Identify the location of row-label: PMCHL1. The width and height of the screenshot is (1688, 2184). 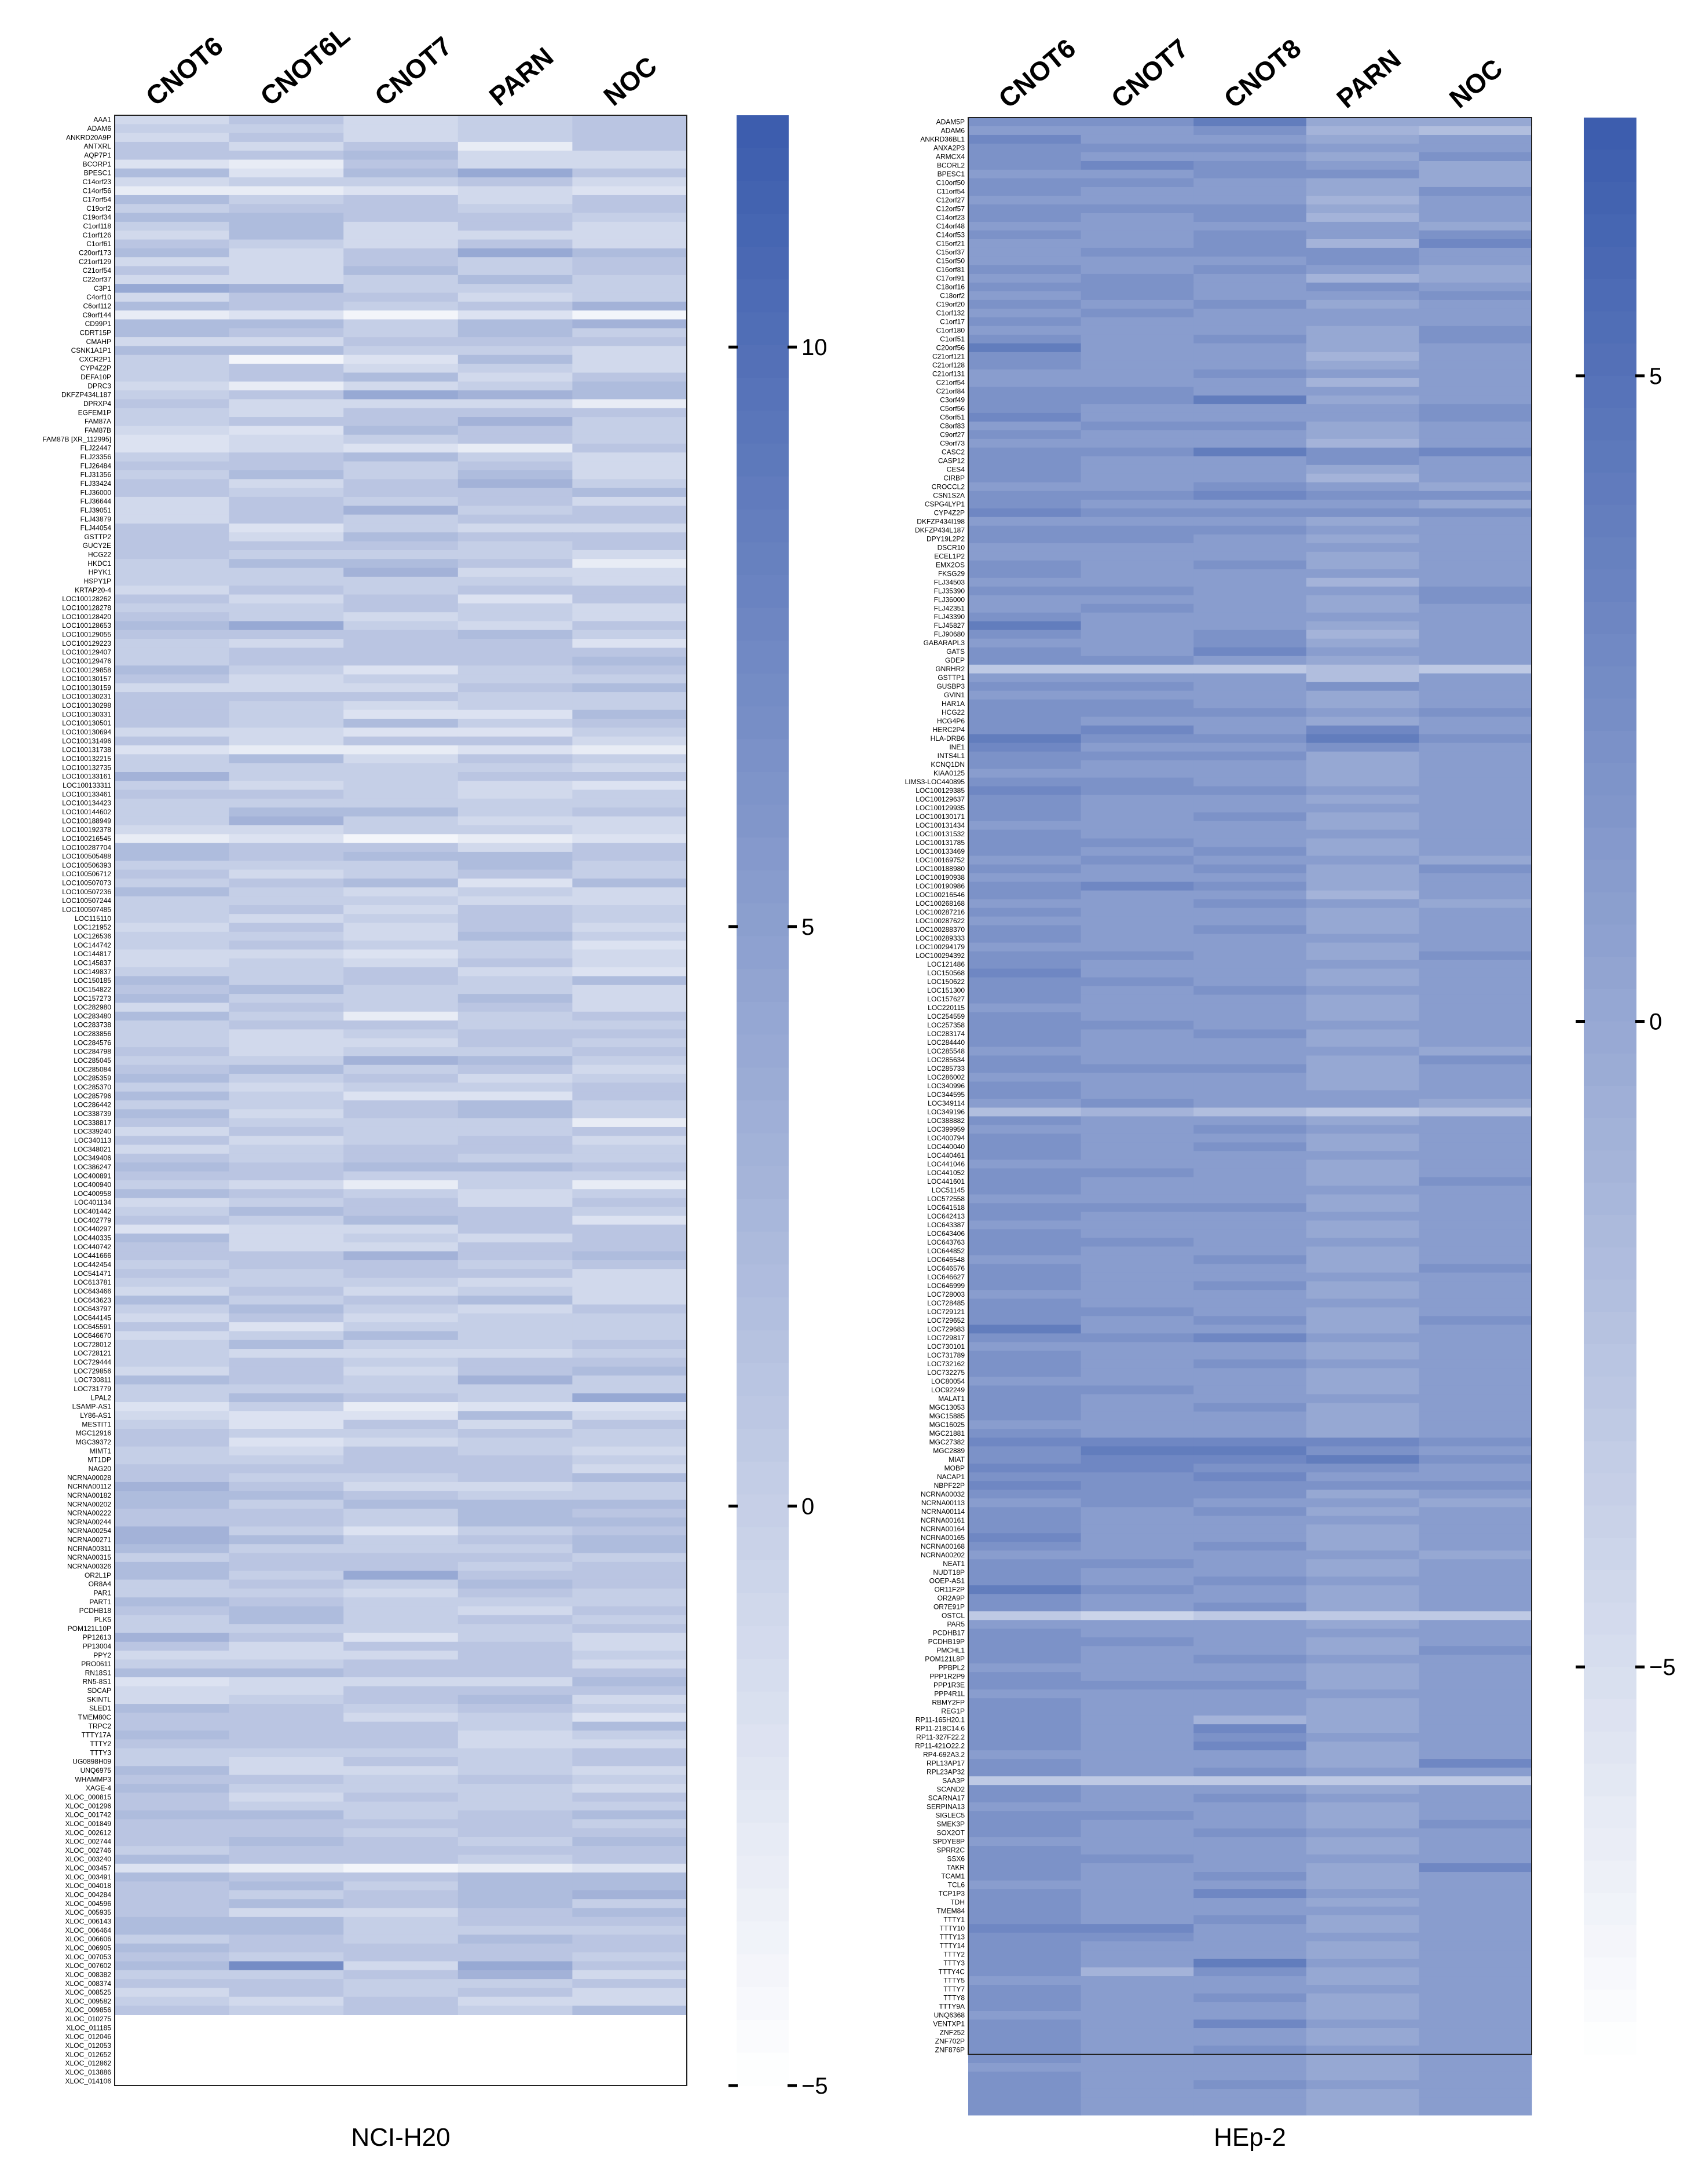
(951, 1651).